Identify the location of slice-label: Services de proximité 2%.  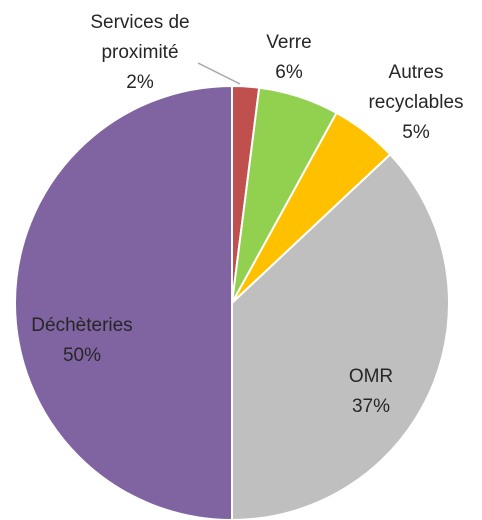
(140, 53).